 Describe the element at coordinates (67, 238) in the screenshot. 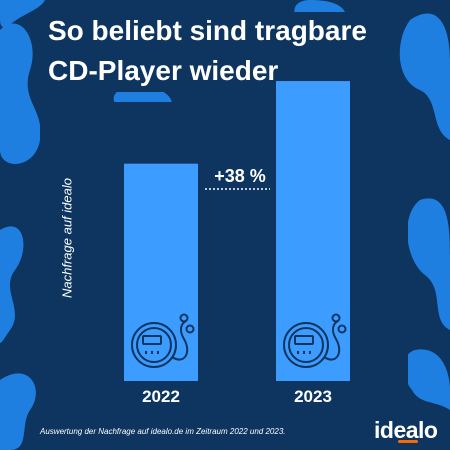

I see `y-axis-label: Nachfrage auf idealo` at that location.